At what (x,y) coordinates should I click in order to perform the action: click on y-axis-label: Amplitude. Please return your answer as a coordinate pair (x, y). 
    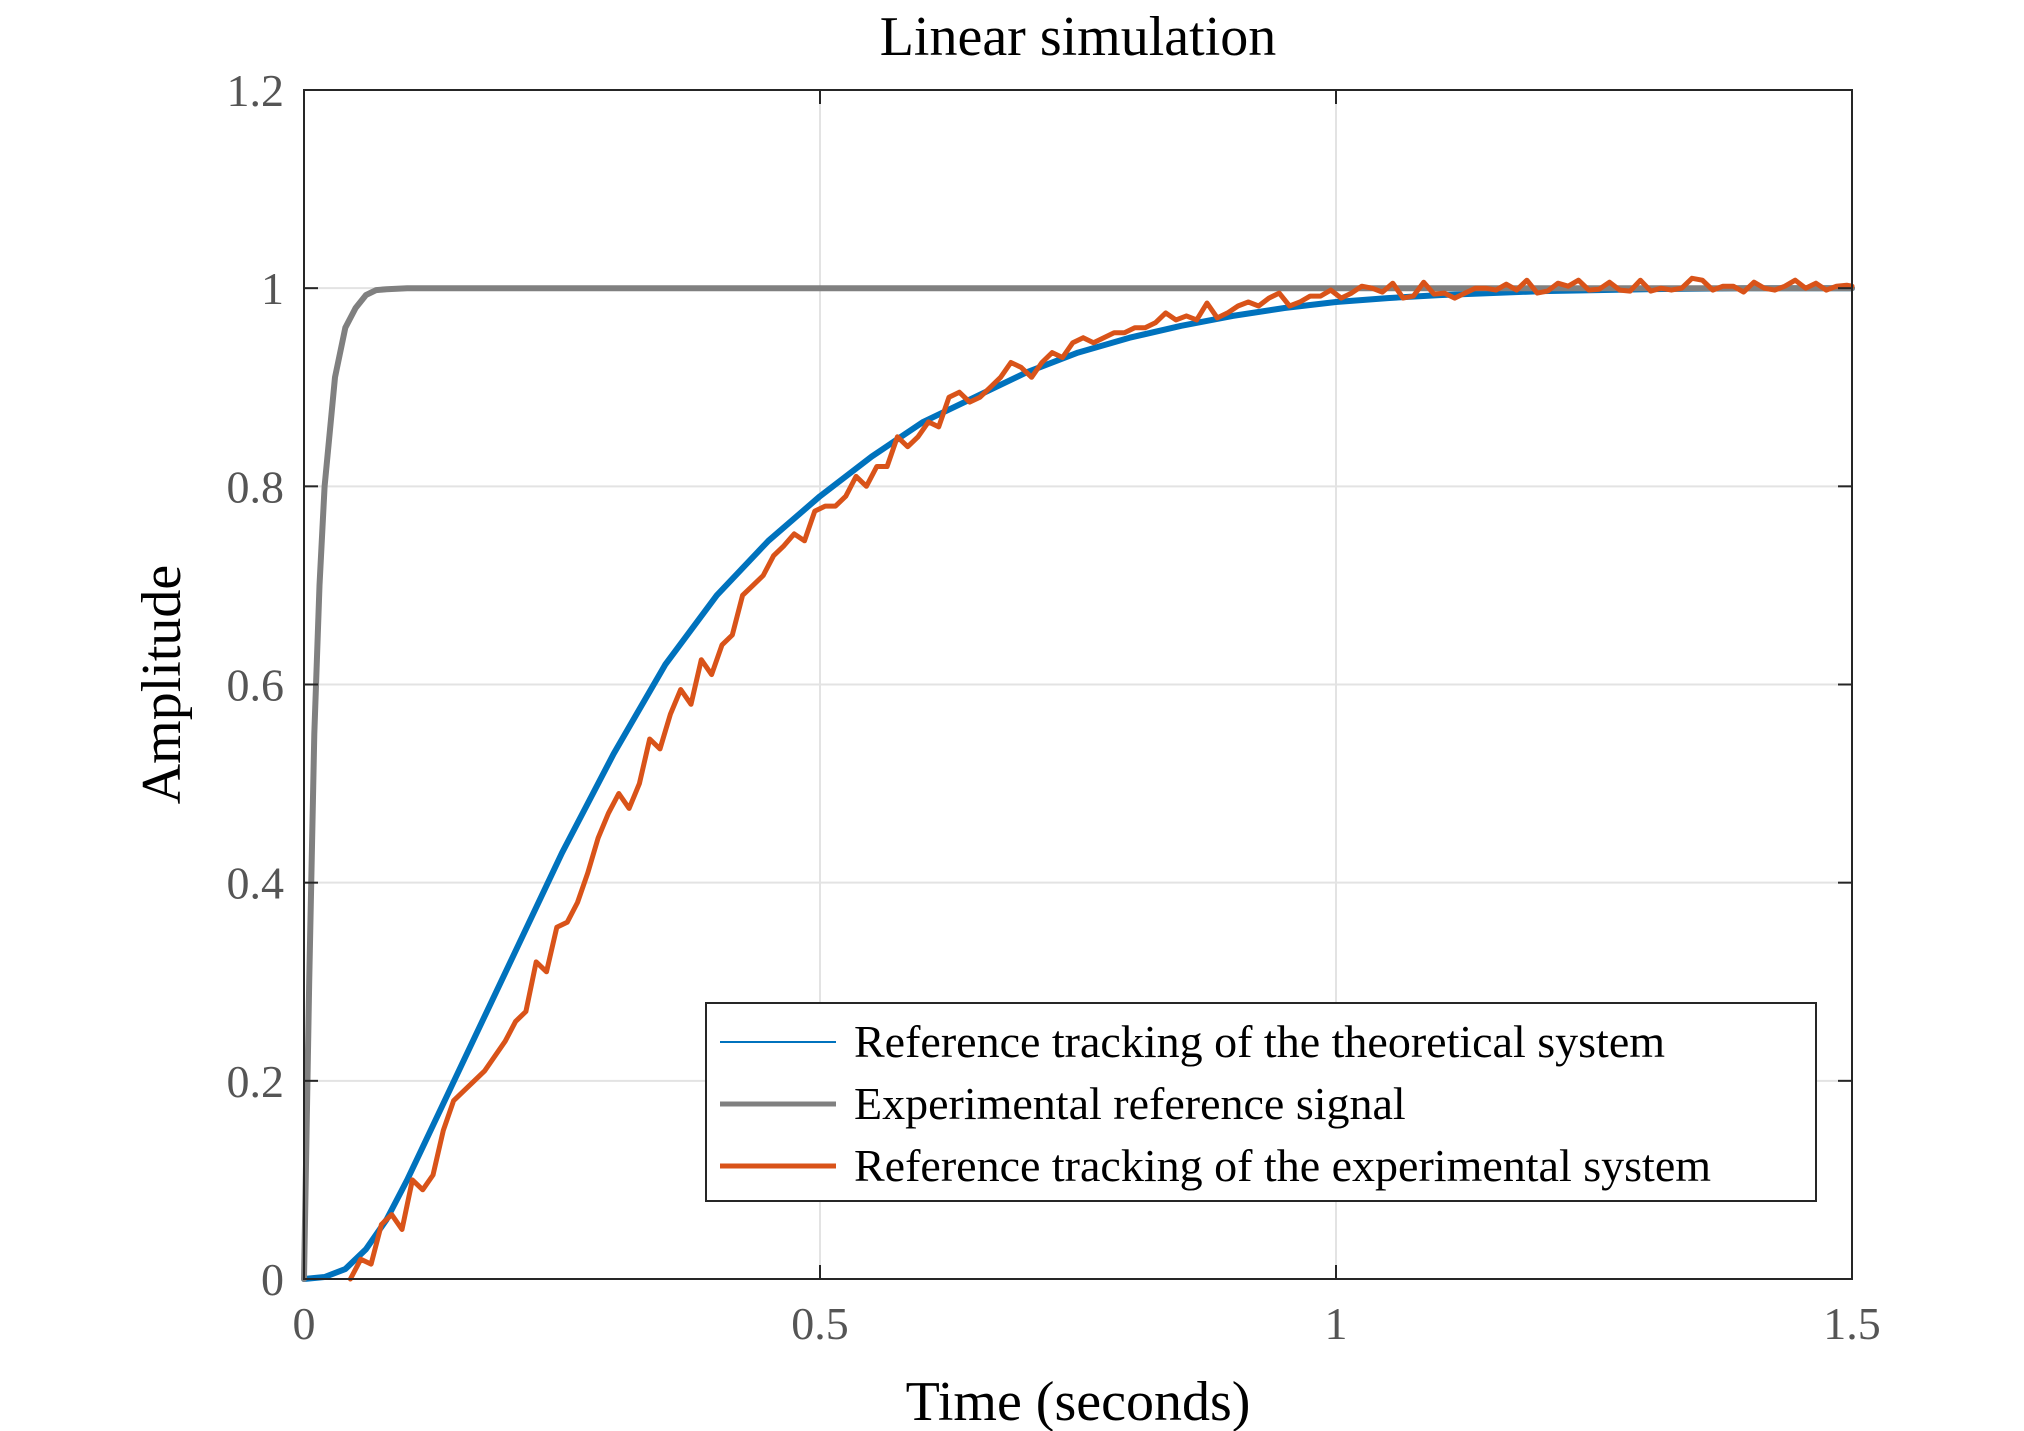
    Looking at the image, I should click on (162, 685).